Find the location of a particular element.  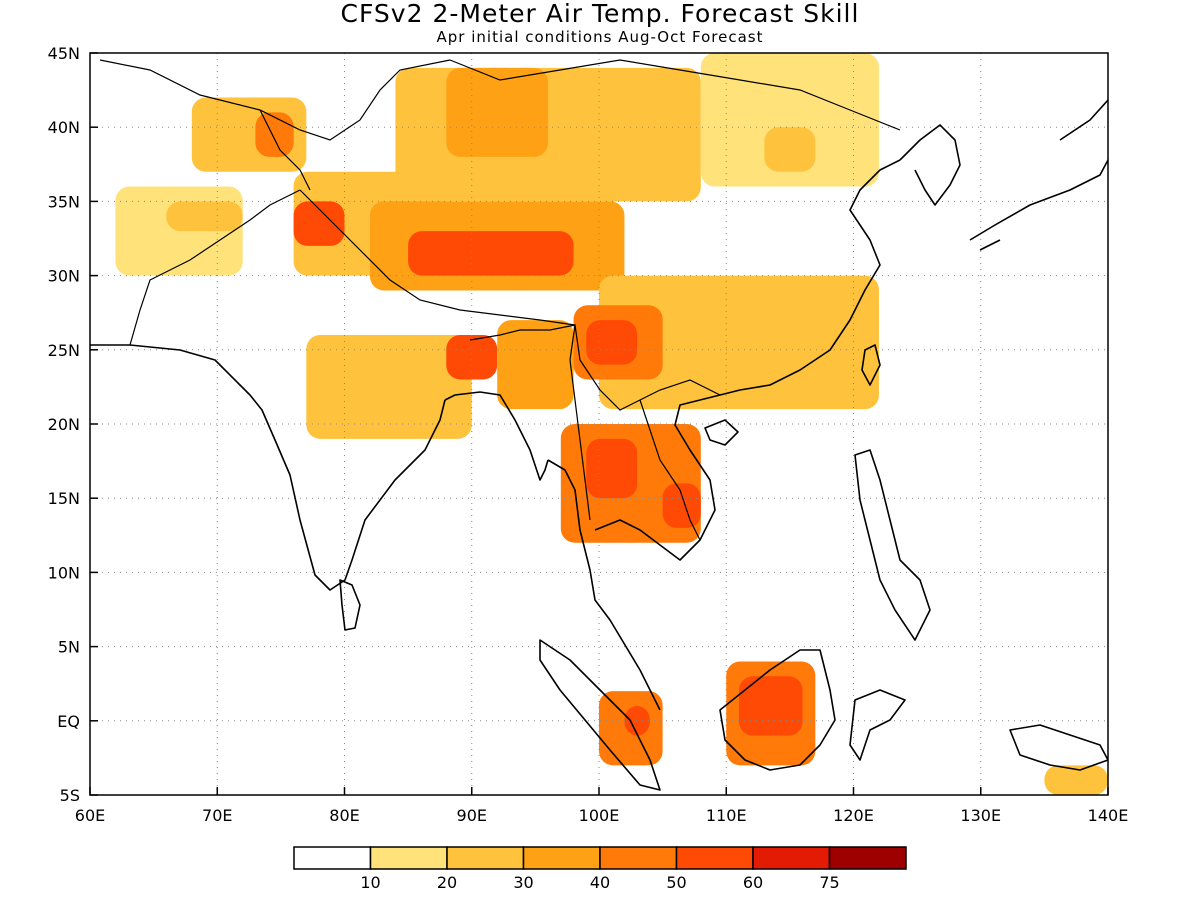

lat-tick-label: 25N is located at coordinates (64, 350).